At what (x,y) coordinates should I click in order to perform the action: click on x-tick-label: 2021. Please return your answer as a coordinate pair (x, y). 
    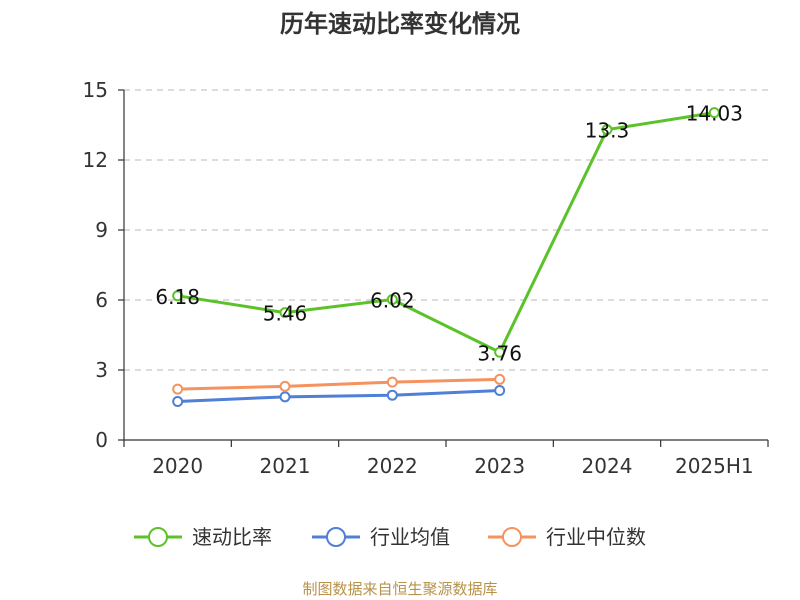
    Looking at the image, I should click on (285, 466).